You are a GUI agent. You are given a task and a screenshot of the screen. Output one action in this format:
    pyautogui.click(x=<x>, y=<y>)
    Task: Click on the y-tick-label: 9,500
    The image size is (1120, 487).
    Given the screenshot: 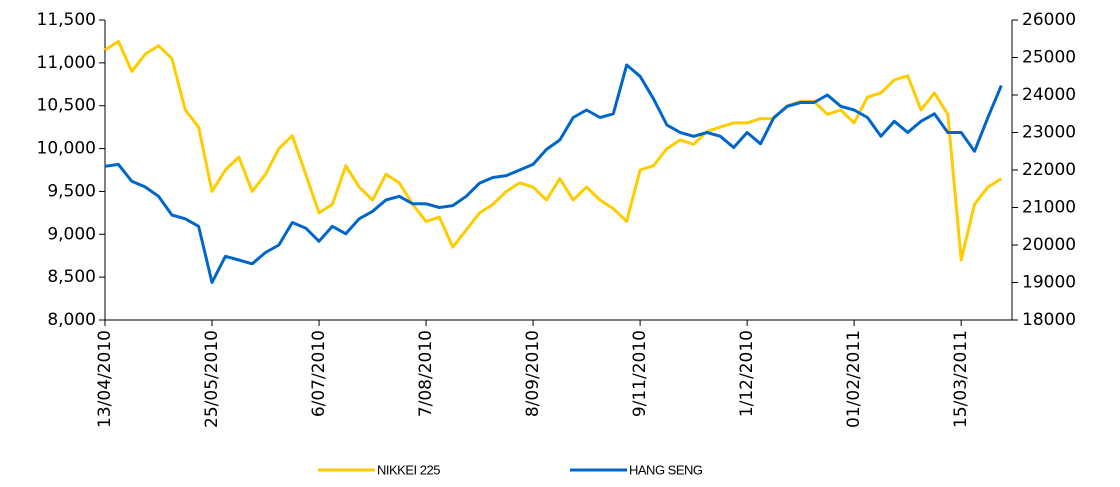 What is the action you would take?
    pyautogui.click(x=71, y=191)
    